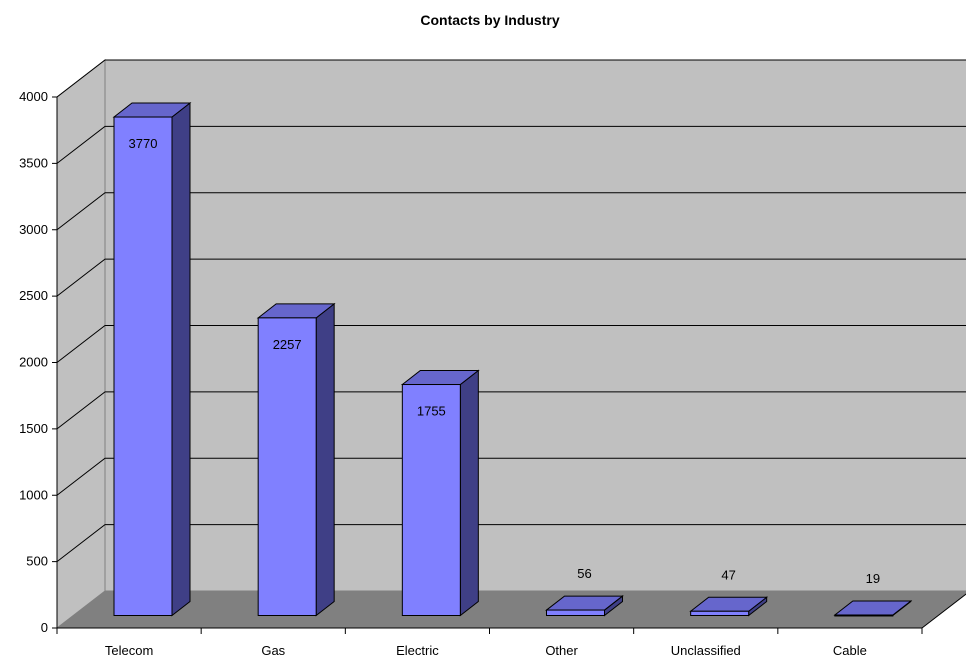  Describe the element at coordinates (417, 650) in the screenshot. I see `x-tick-label: Electric` at that location.